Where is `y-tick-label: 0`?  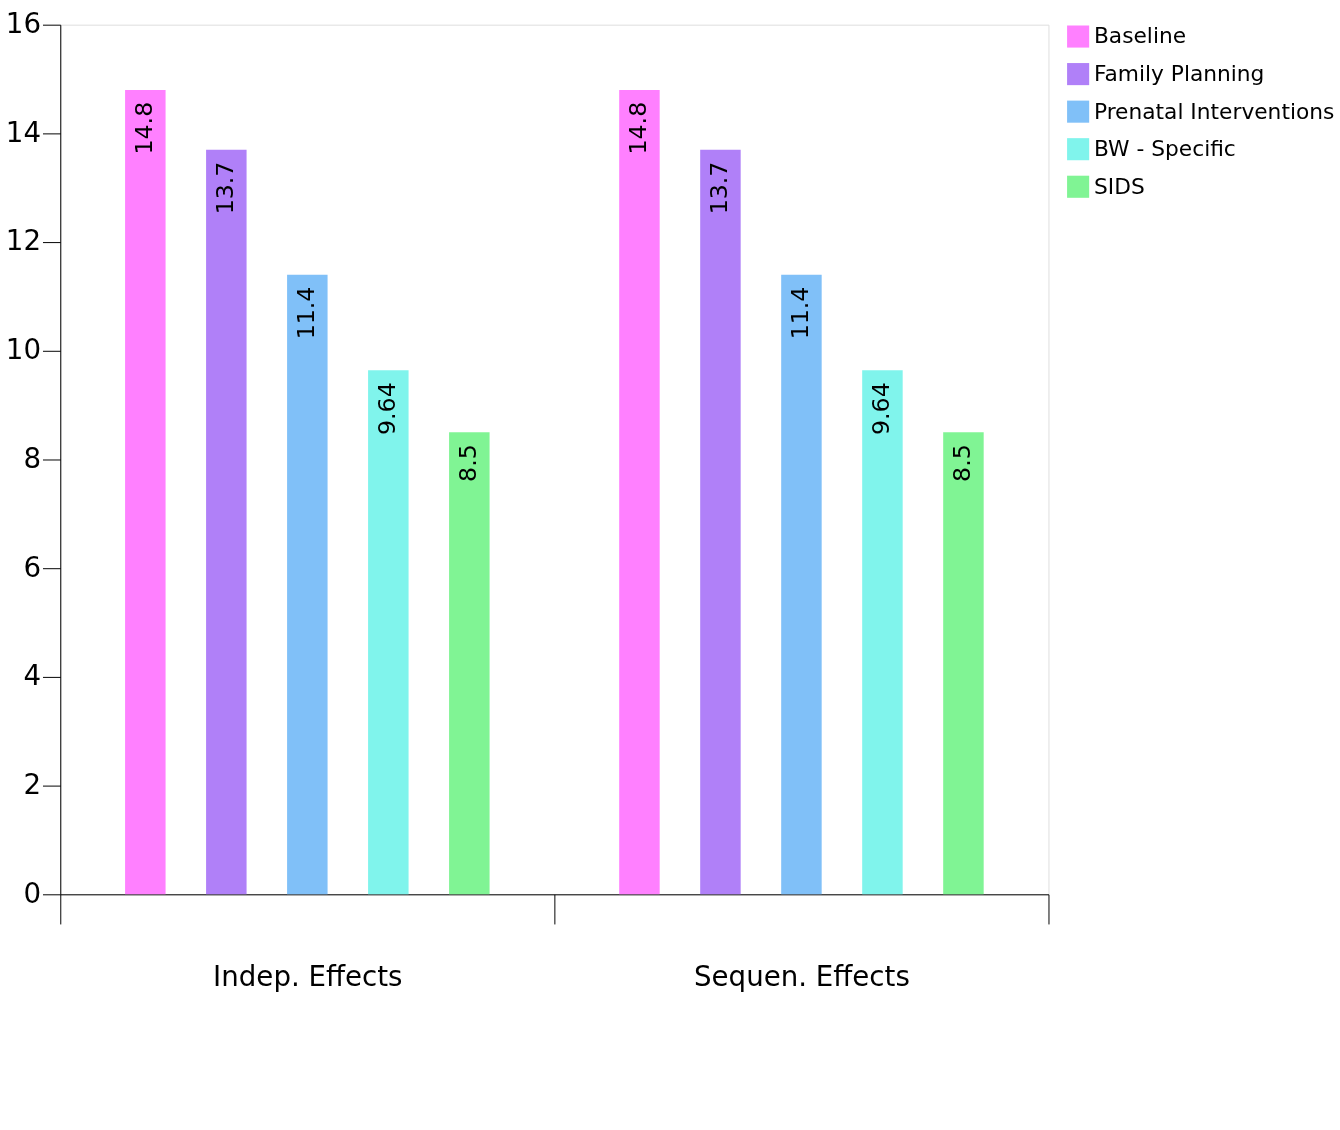 y-tick-label: 0 is located at coordinates (32, 893).